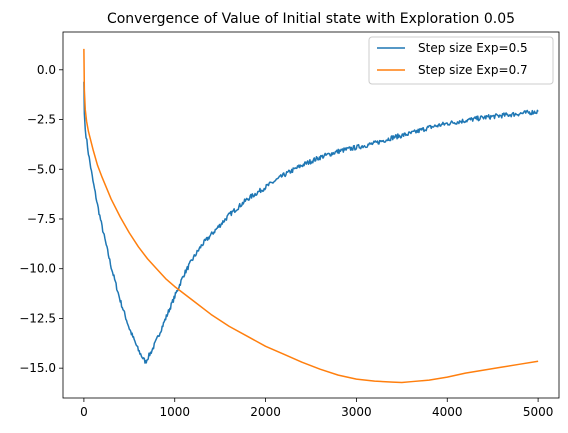 Image resolution: width=568 pixels, height=433 pixels. What do you see at coordinates (84, 412) in the screenshot?
I see `x-tick-label: 0` at bounding box center [84, 412].